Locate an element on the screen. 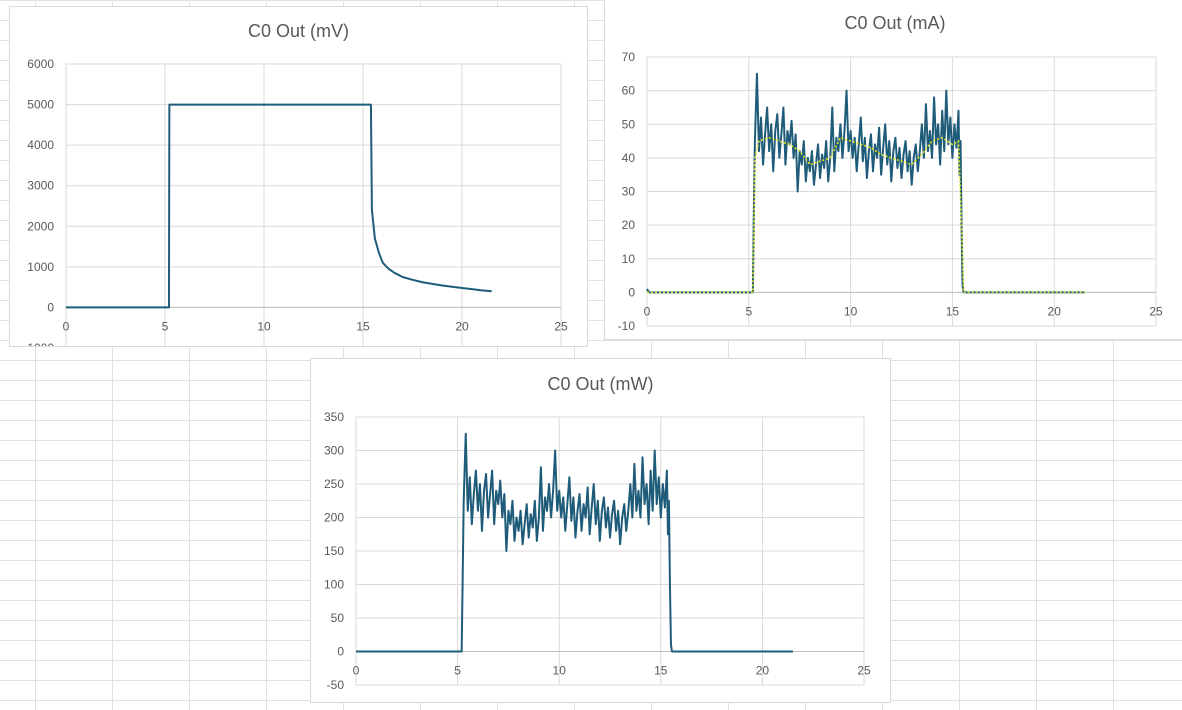  y-tick-label: 4000 is located at coordinates (40, 145).